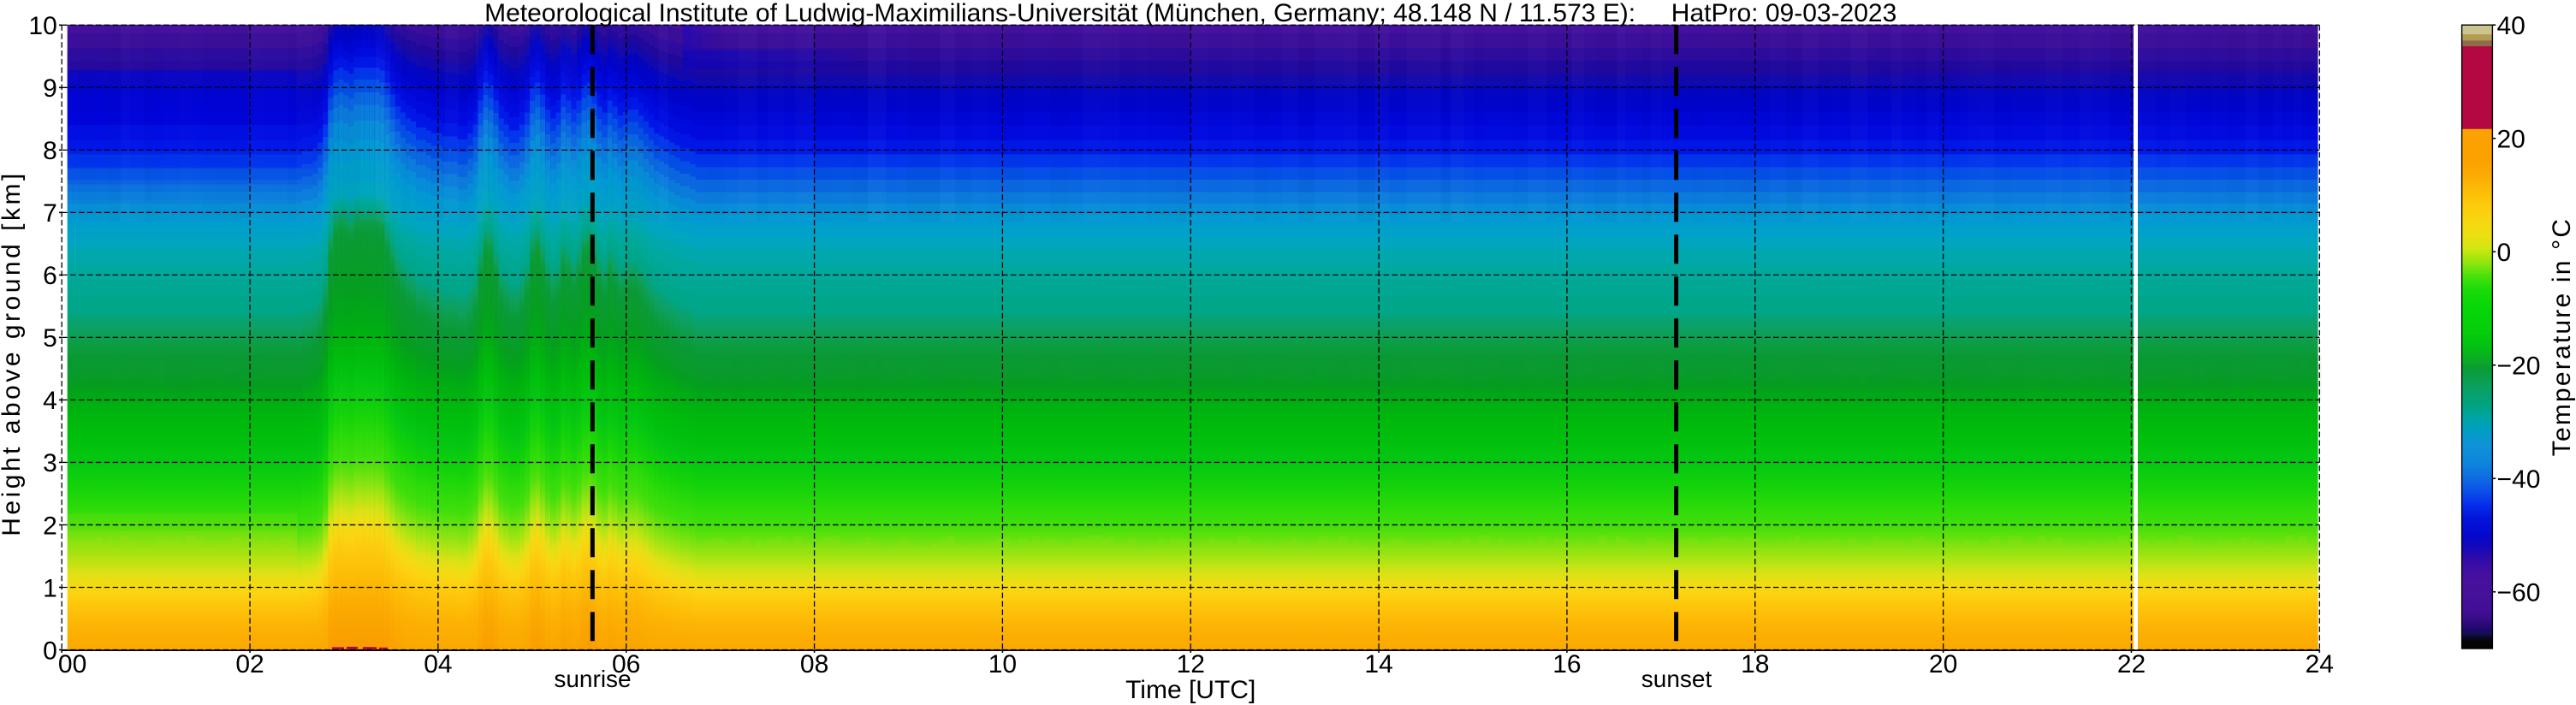 This screenshot has width=2576, height=705. I want to click on svg-text: Temperature in °C, so click(2562, 337).